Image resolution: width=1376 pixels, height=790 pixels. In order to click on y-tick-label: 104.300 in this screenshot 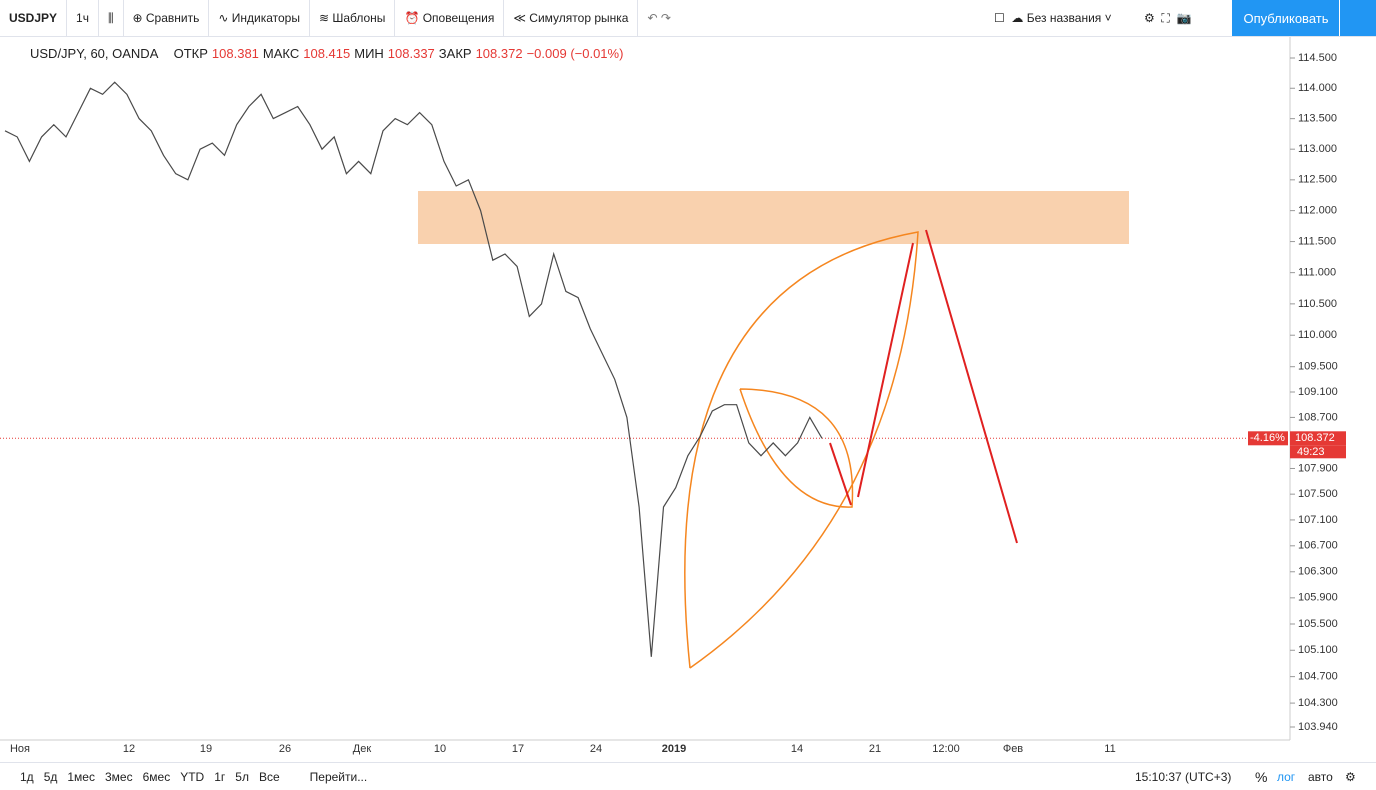, I will do `click(1318, 703)`.